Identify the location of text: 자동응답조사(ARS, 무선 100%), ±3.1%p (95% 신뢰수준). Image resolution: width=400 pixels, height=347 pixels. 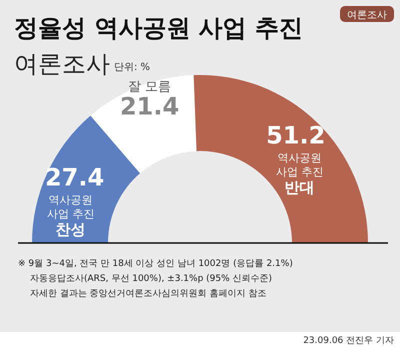
(151, 279).